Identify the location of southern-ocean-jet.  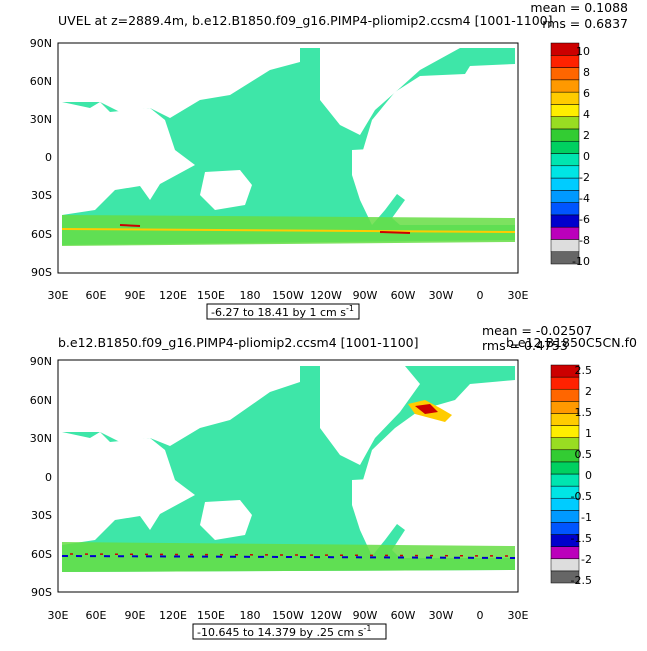
(288, 557).